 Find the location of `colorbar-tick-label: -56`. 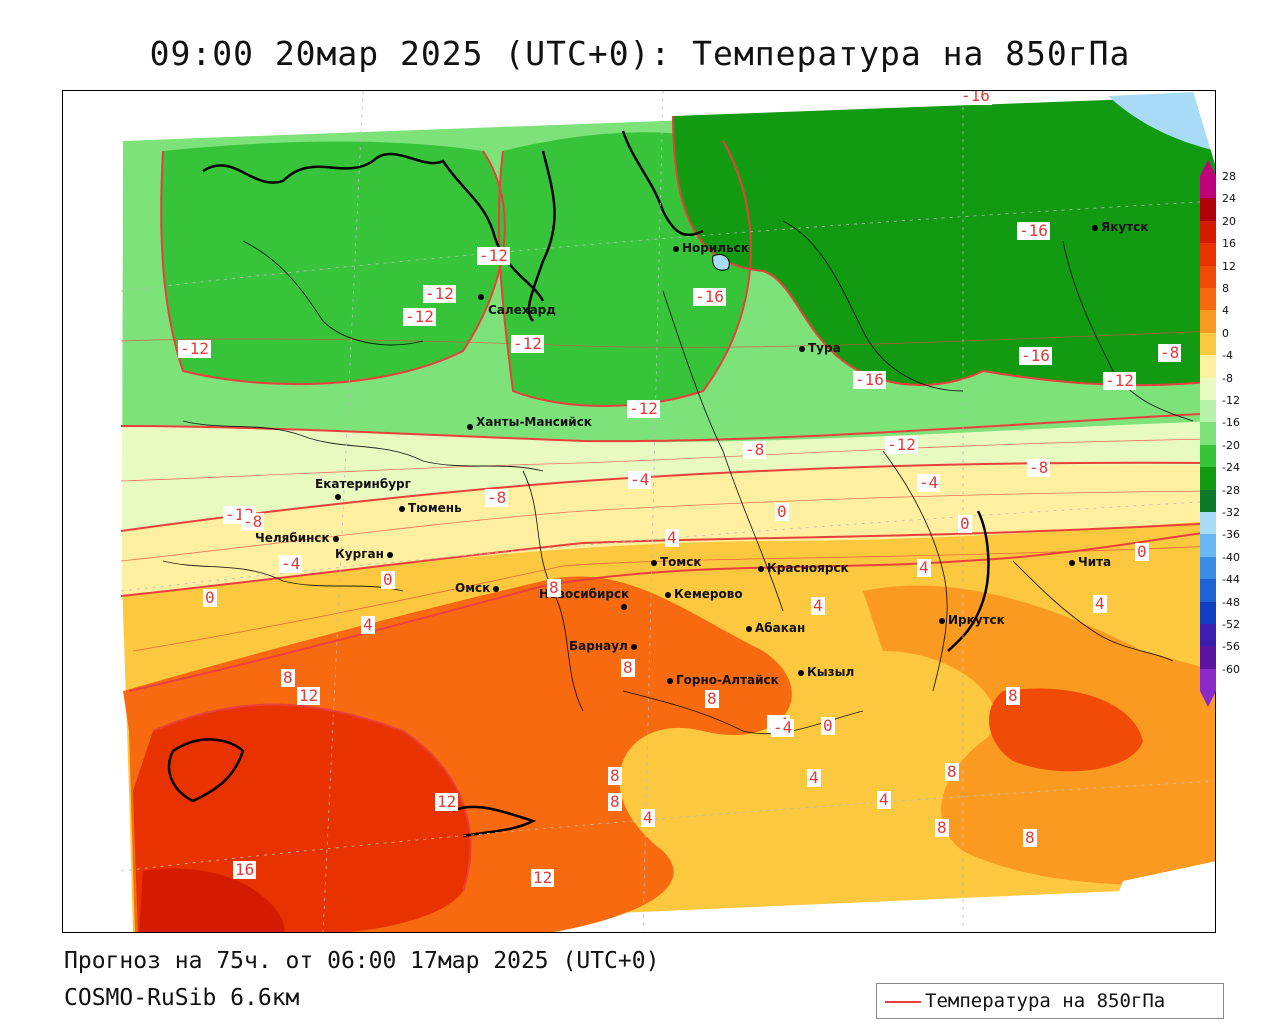

colorbar-tick-label: -56 is located at coordinates (1231, 647).